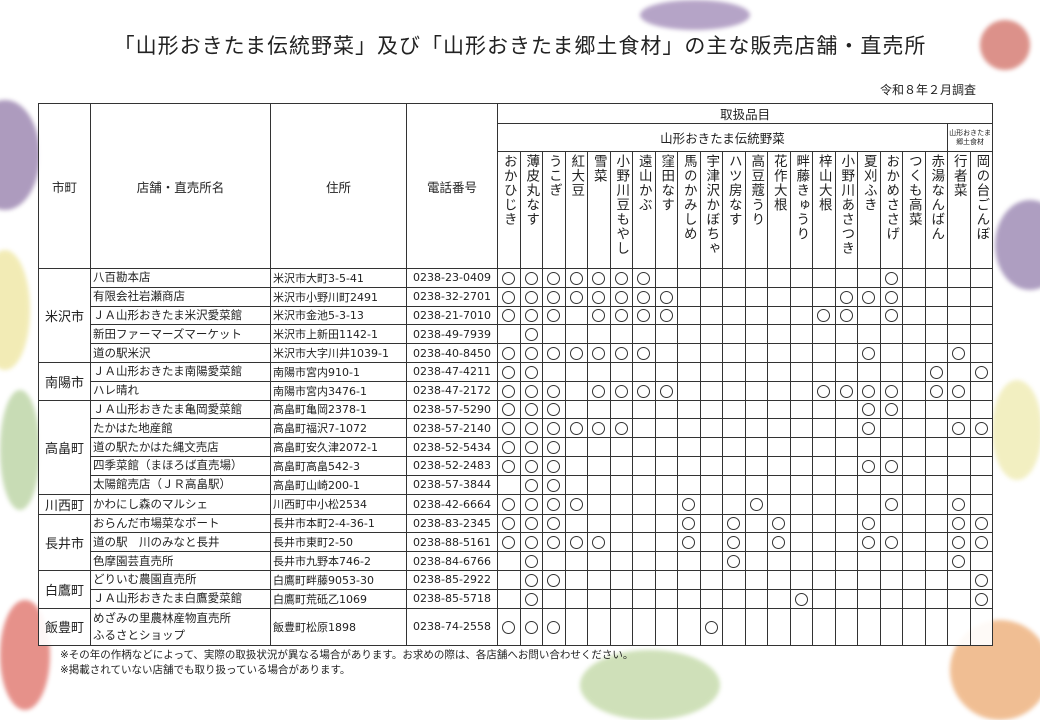 This screenshot has height=720, width=1040. What do you see at coordinates (338, 504) in the screenshot?
I see `store-address: 川西町中小松2534` at bounding box center [338, 504].